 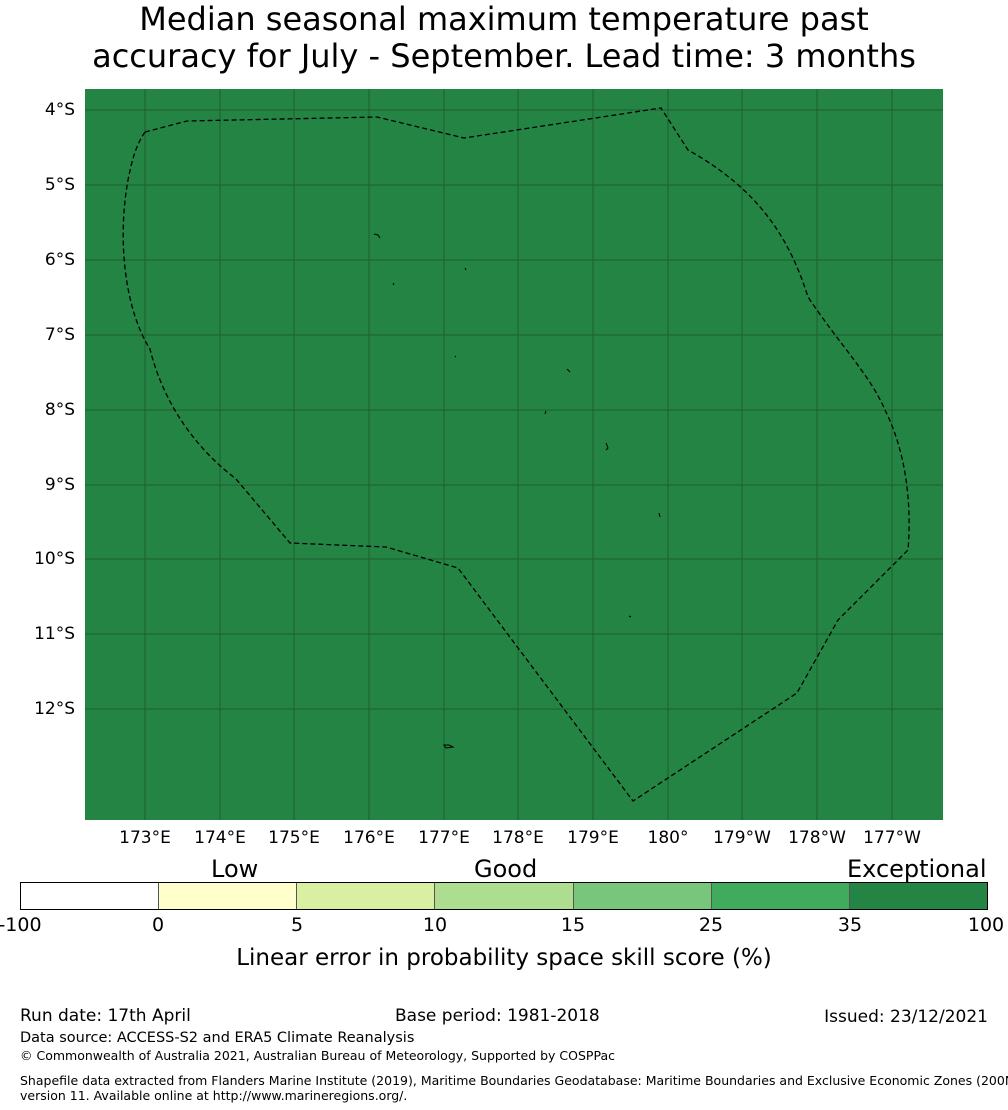 What do you see at coordinates (54, 559) in the screenshot?
I see `lat-label-10s: 10°S` at bounding box center [54, 559].